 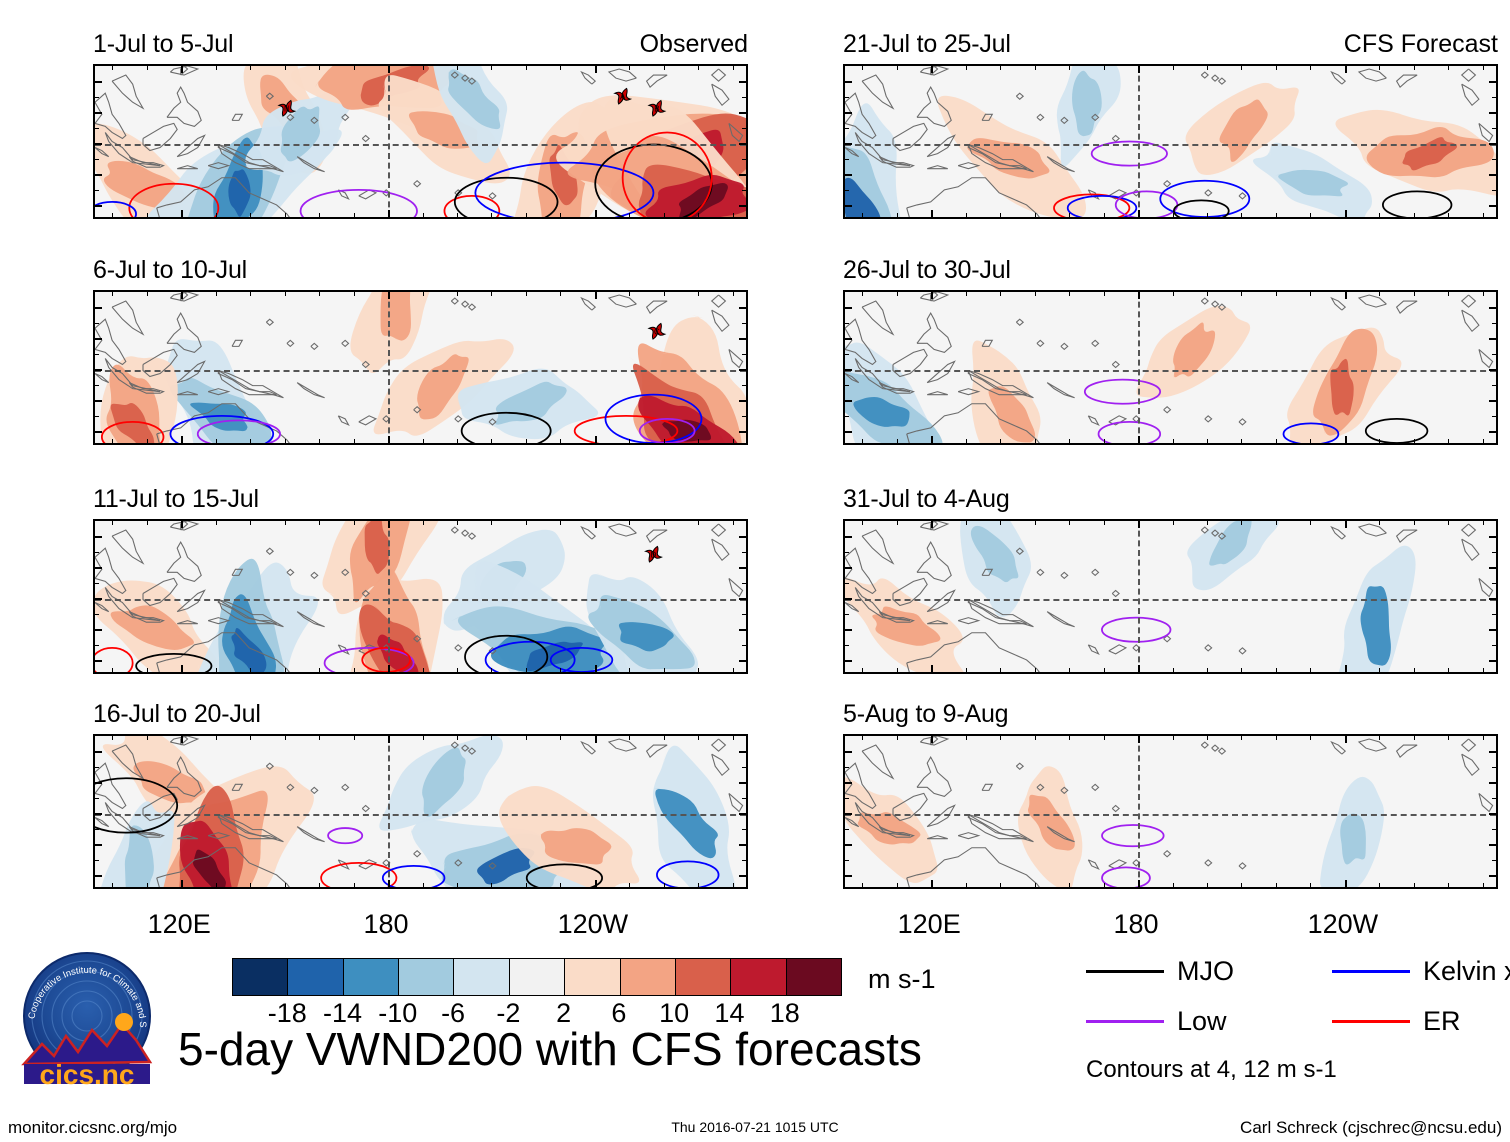 I want to click on map-field: N A B, so click(x=420, y=141).